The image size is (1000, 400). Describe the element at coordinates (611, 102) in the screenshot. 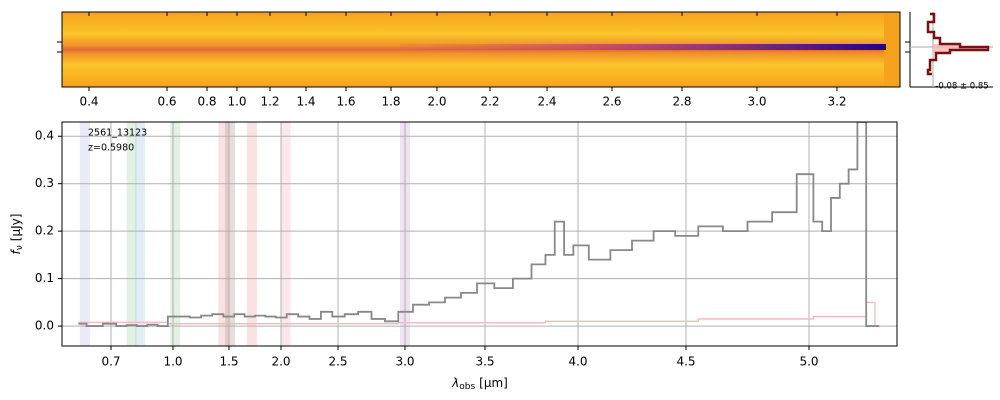

I see `top-tick-label: 2.6` at that location.